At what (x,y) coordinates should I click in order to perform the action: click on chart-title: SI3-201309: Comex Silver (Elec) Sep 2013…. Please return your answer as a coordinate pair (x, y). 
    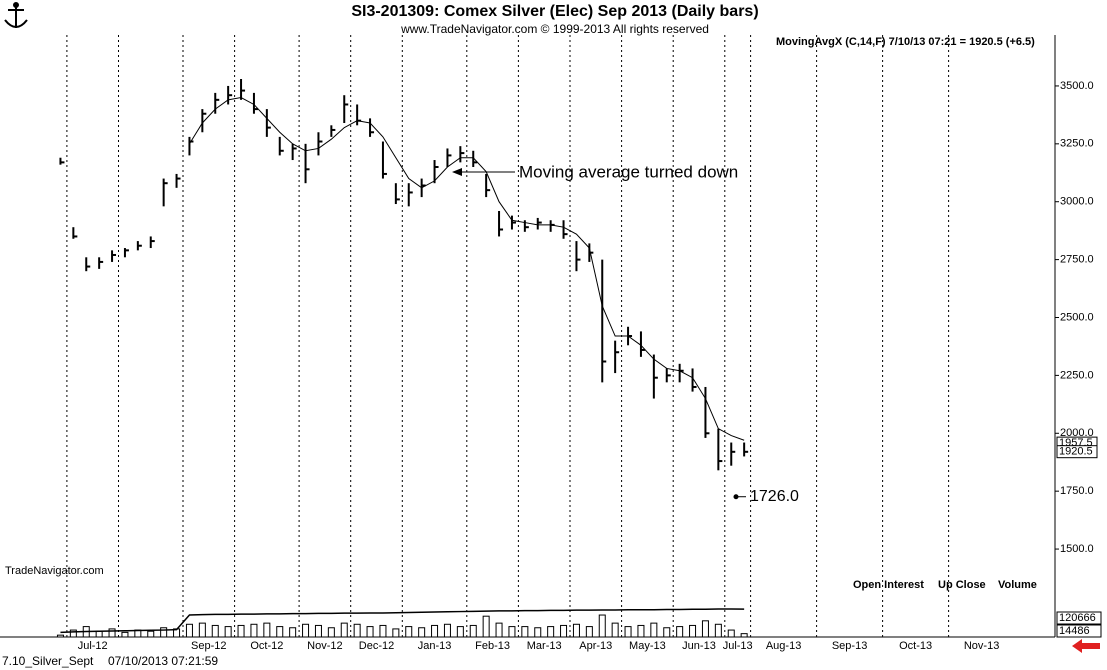
    Looking at the image, I should click on (554, 11).